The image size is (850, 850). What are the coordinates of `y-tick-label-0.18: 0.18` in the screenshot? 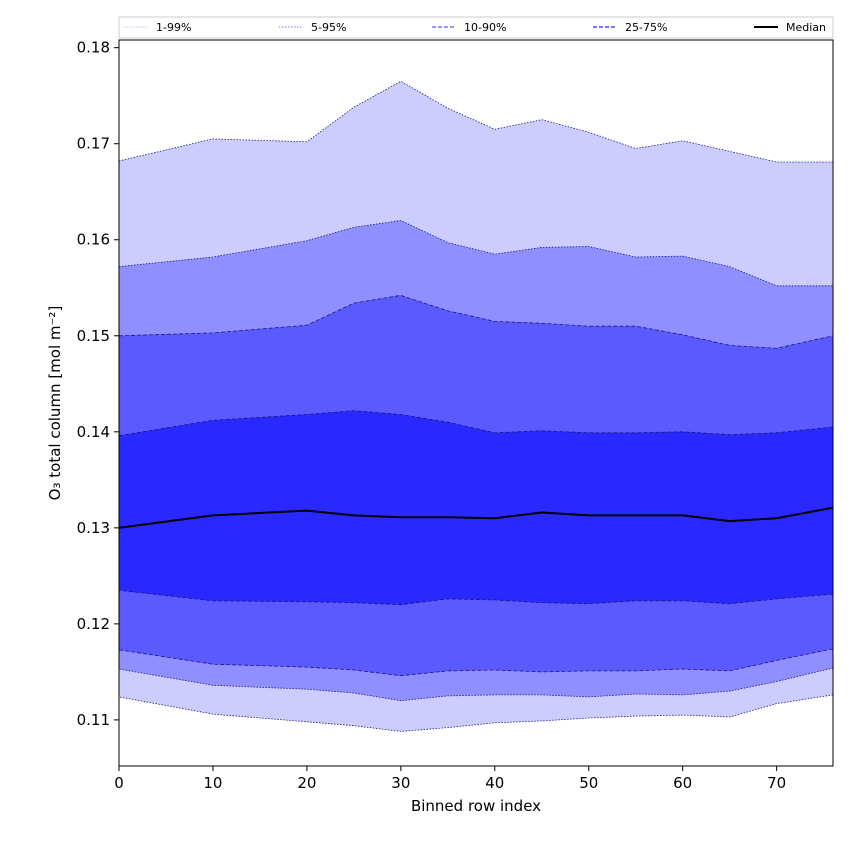 It's located at (93, 48).